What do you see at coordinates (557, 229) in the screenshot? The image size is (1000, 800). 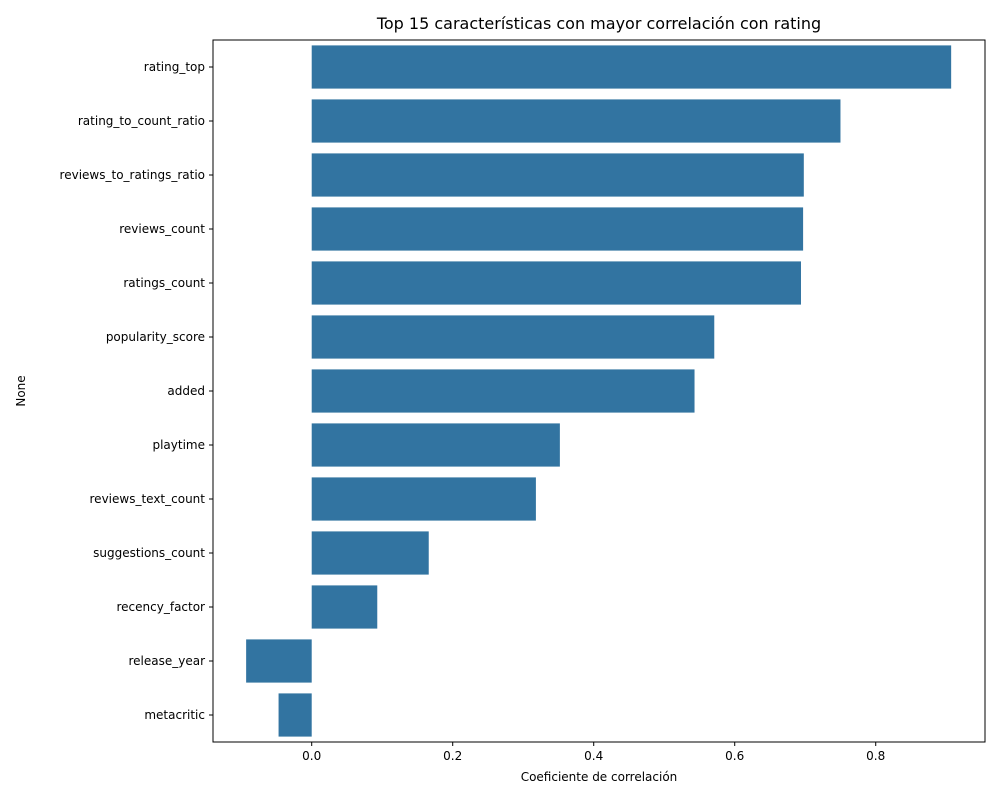 I see `bar-reviews-count` at bounding box center [557, 229].